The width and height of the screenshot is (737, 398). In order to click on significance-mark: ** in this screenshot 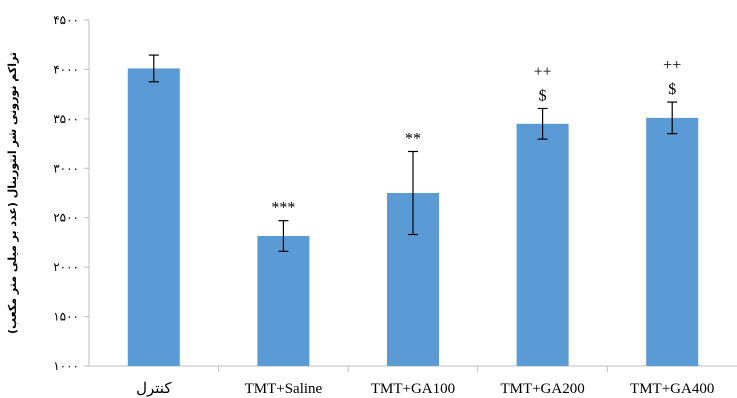, I will do `click(413, 138)`.